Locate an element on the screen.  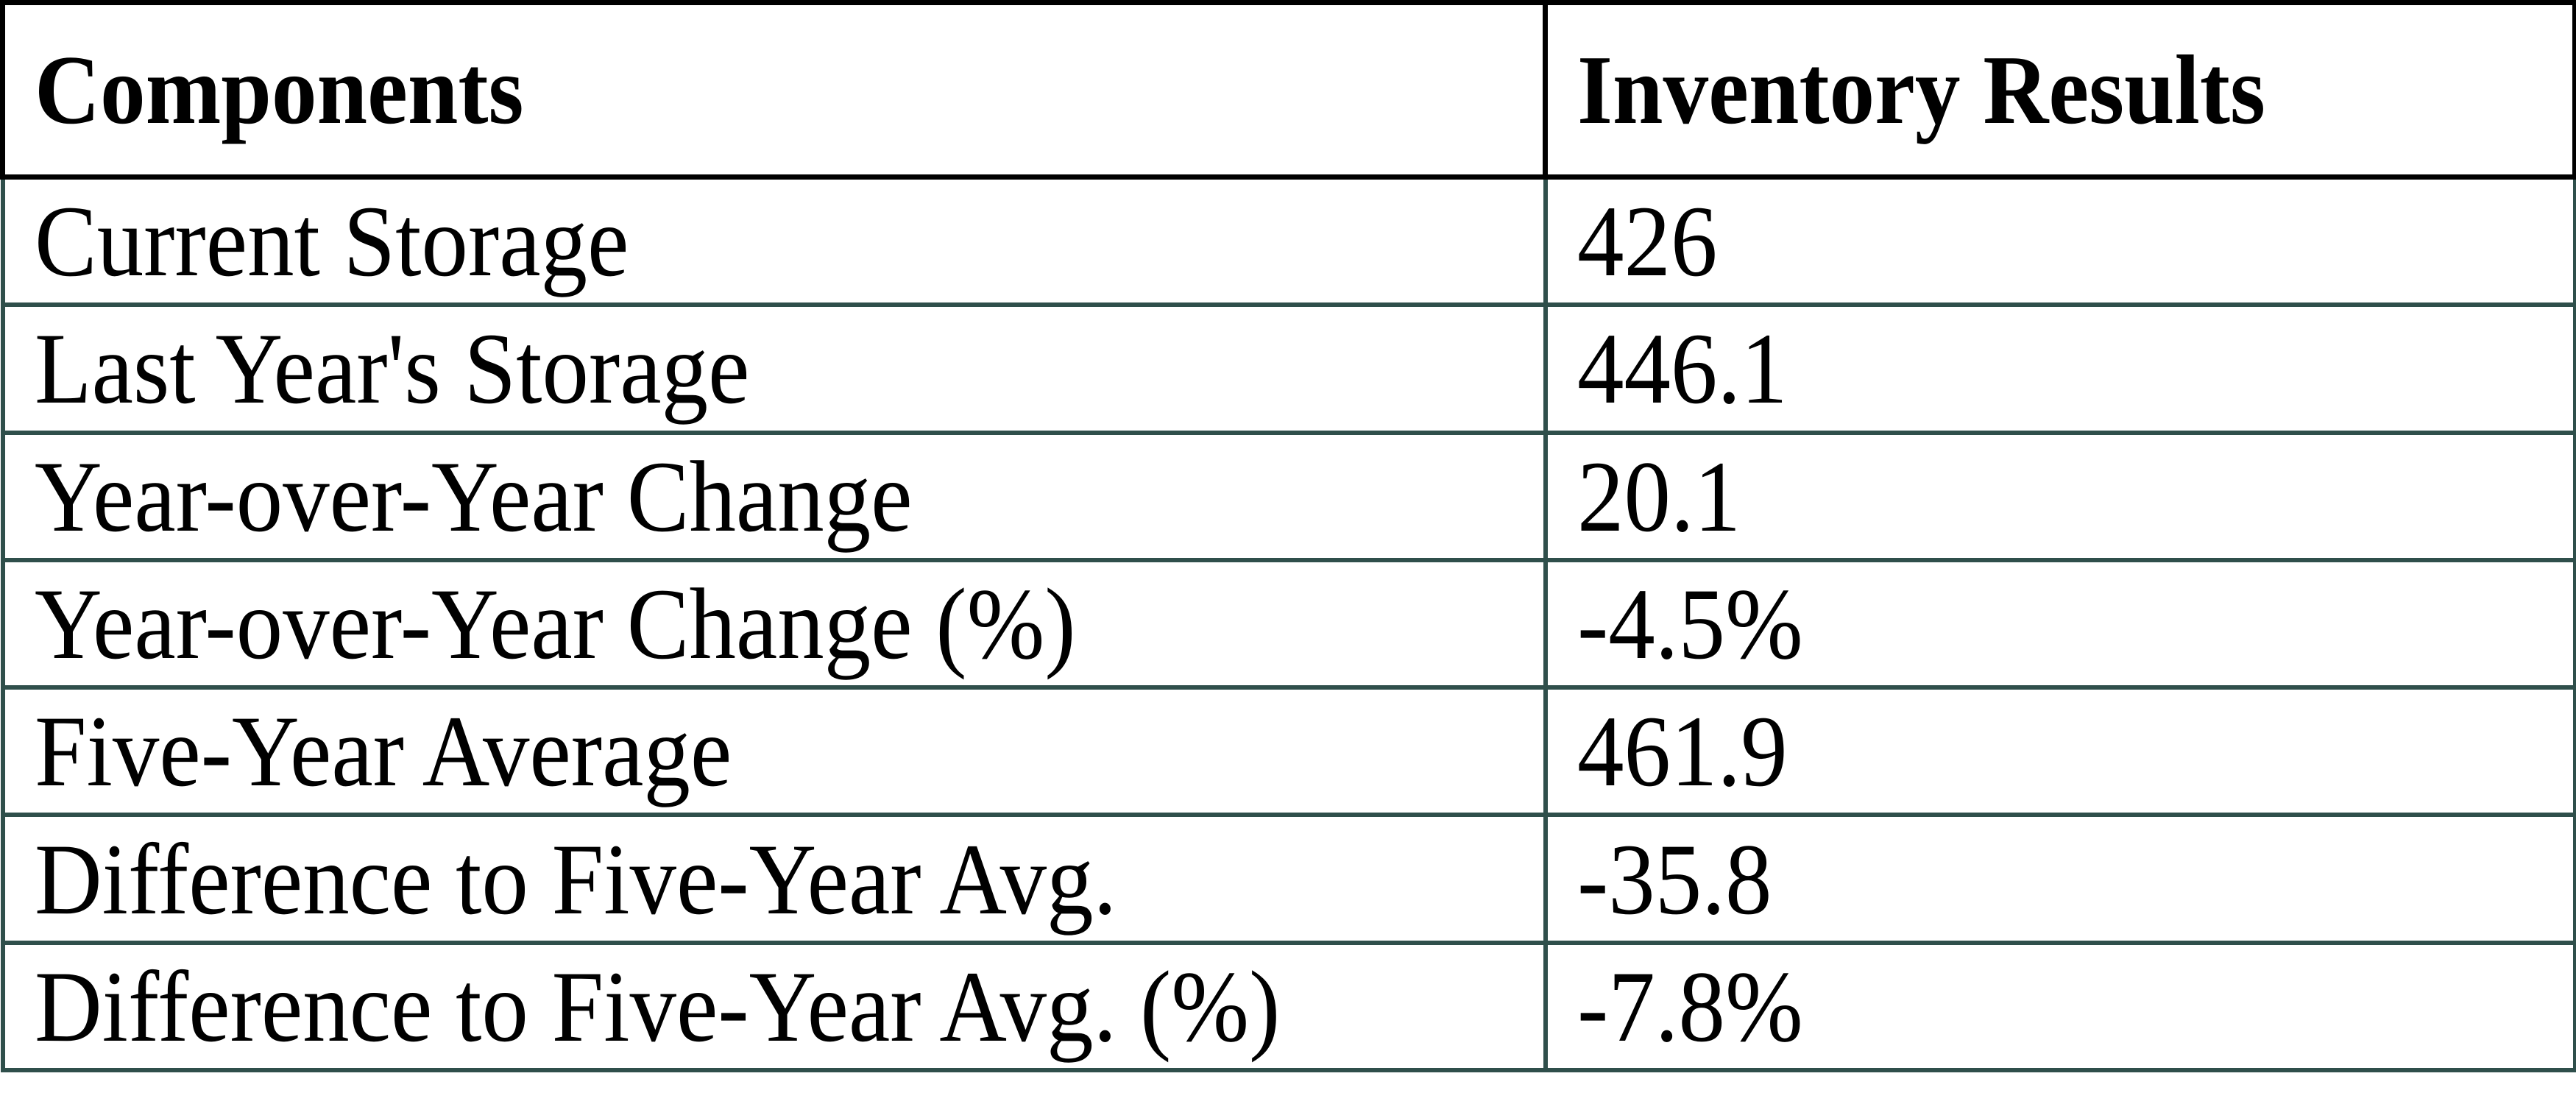
component-cell: Last Year's Storage is located at coordinates (774, 368).